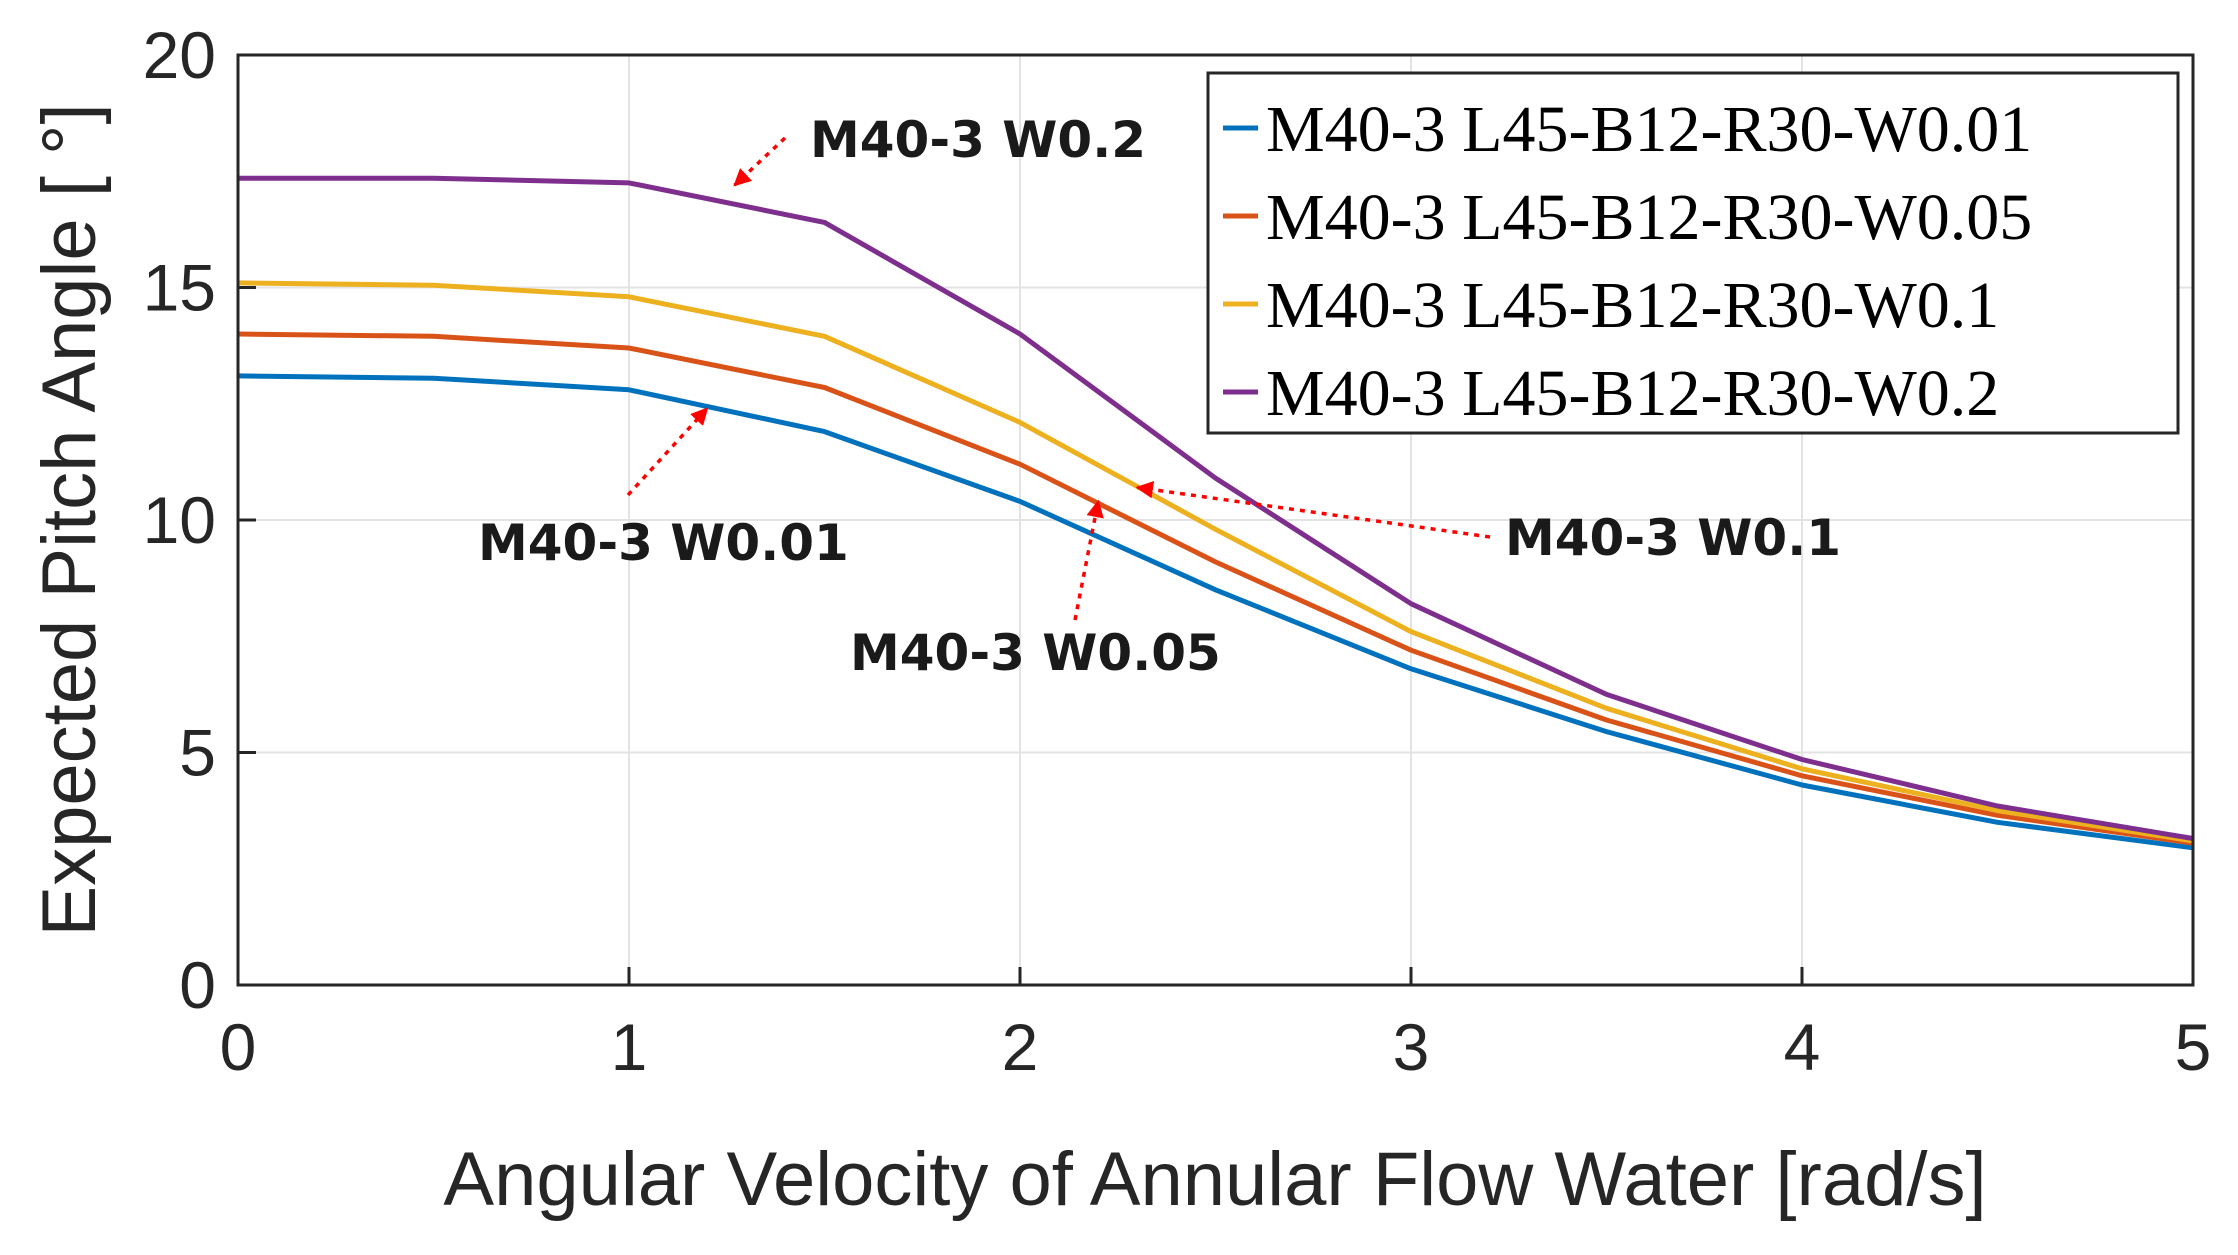 The width and height of the screenshot is (2238, 1255). Describe the element at coordinates (179, 55) in the screenshot. I see `y-tick-label-4: 20` at that location.